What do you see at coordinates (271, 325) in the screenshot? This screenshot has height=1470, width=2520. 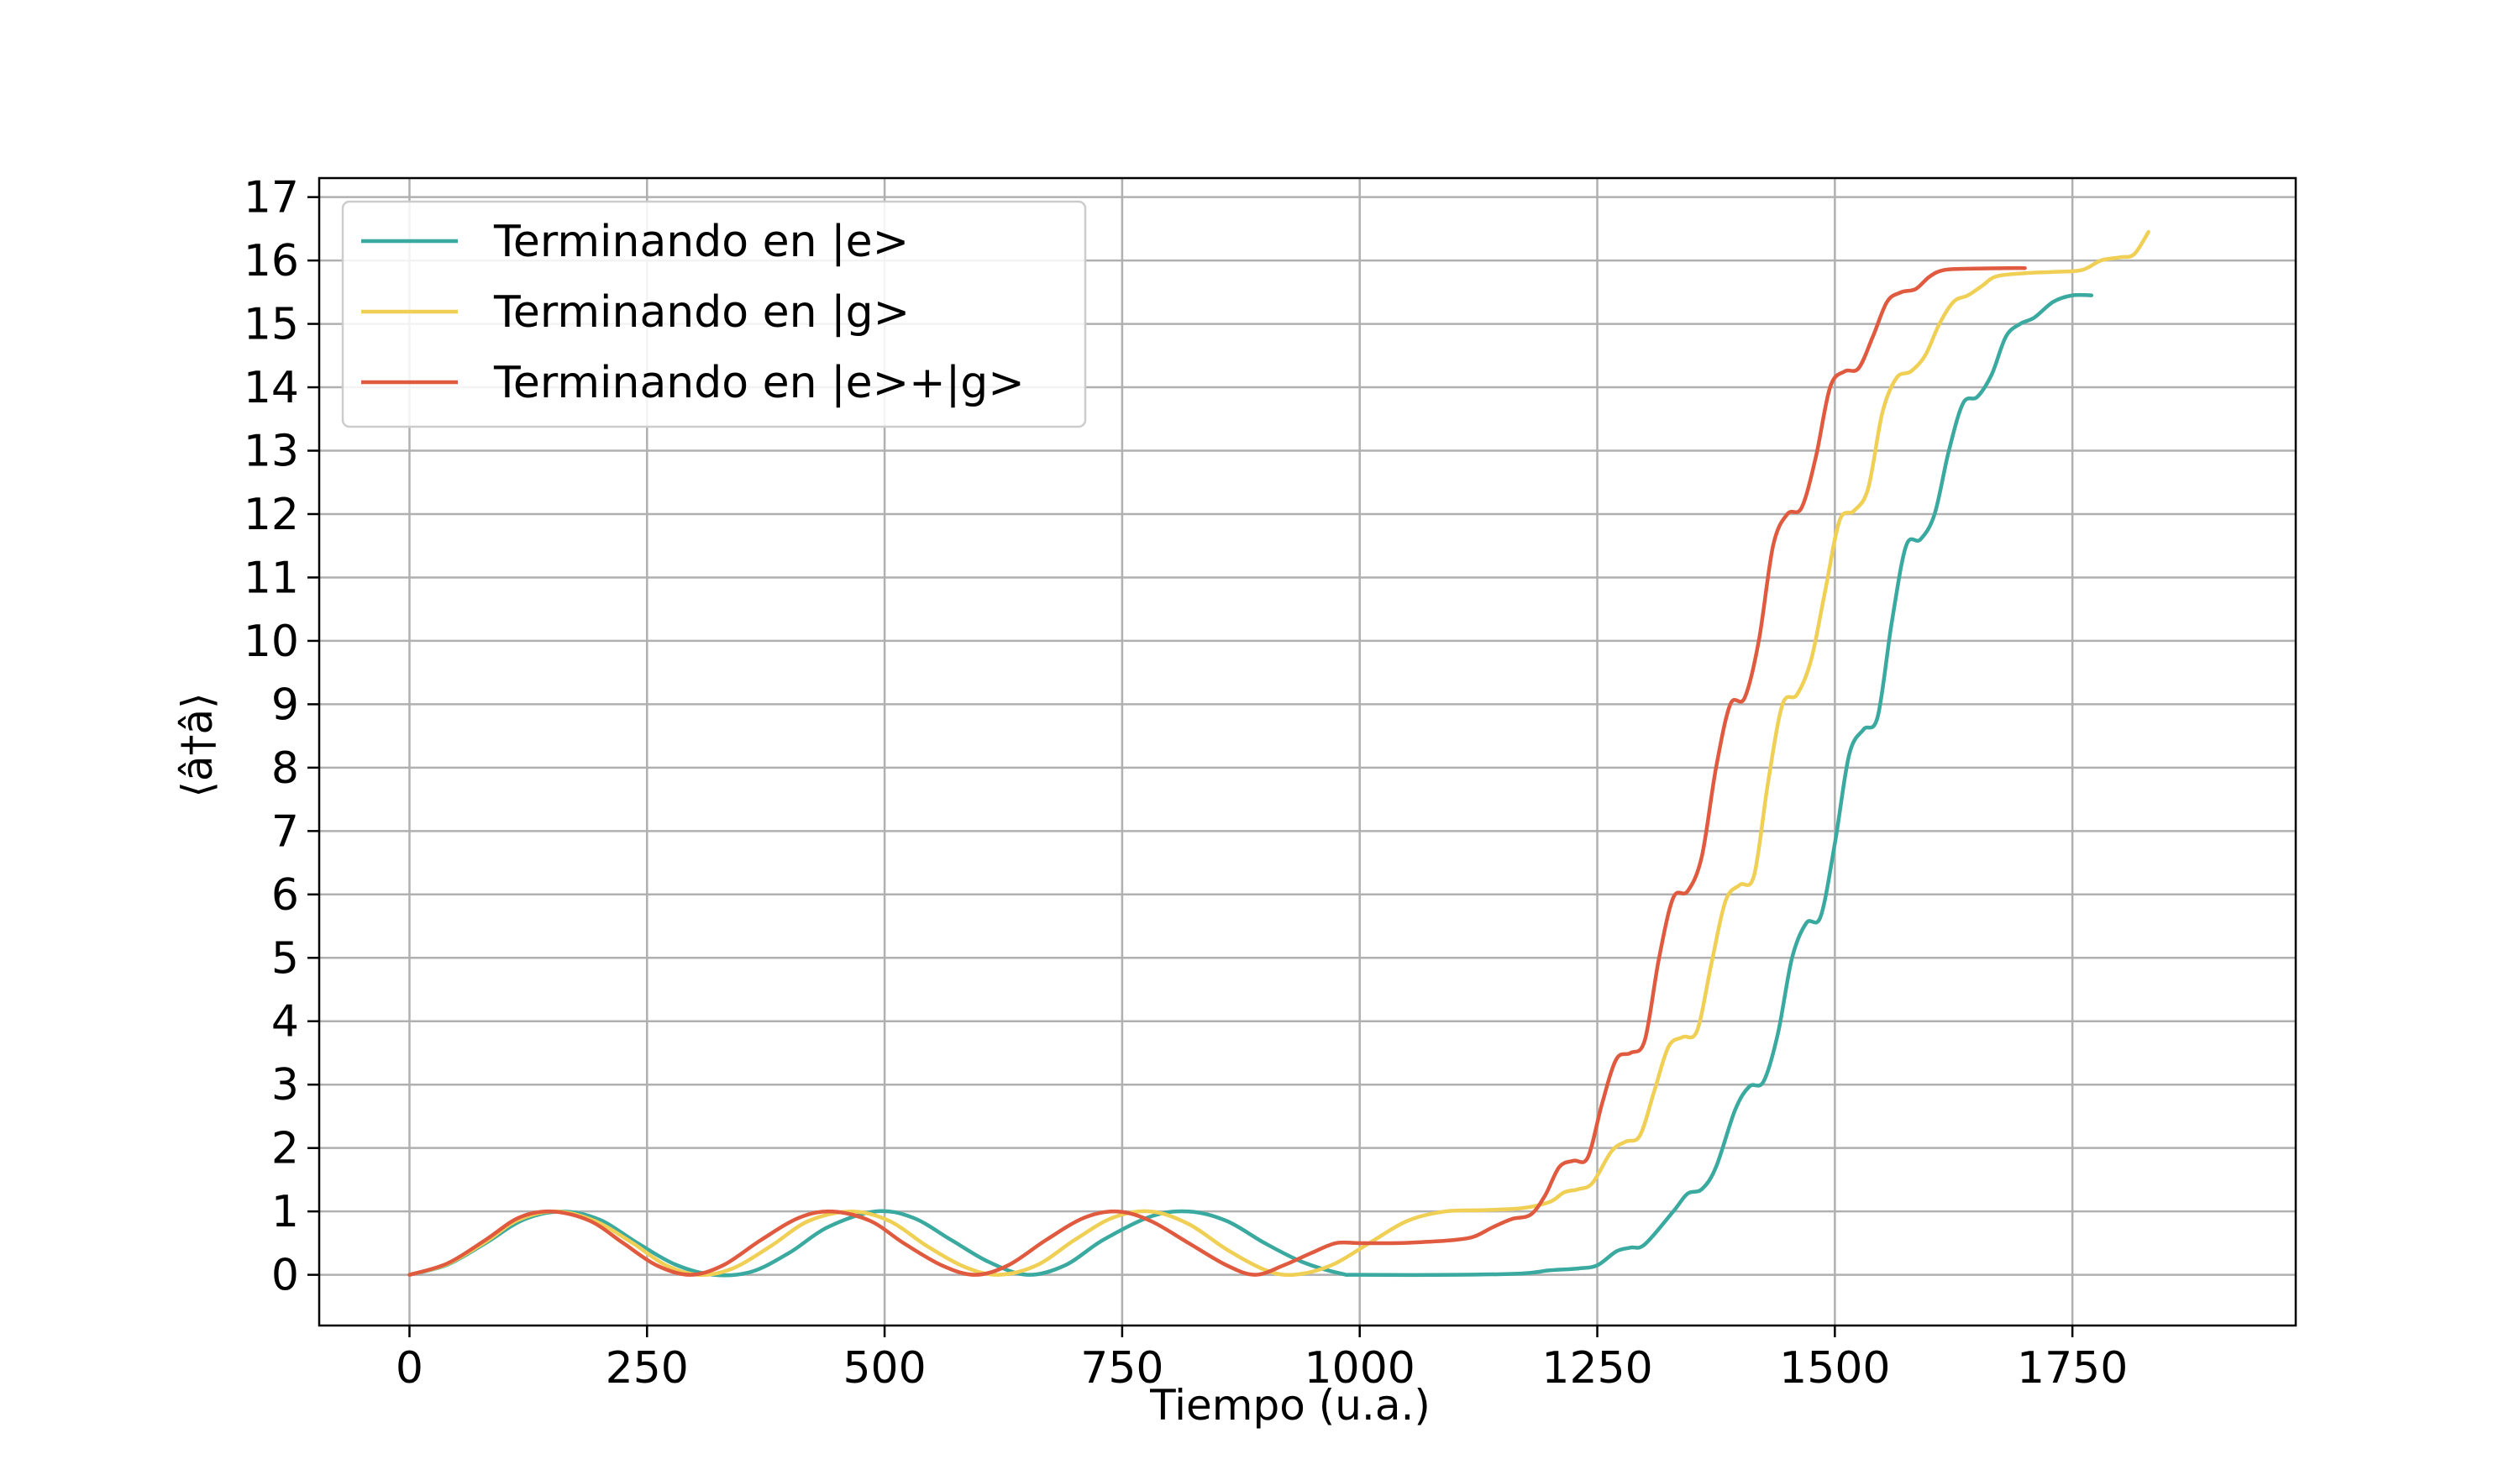 I see `y-tick-label: 15` at bounding box center [271, 325].